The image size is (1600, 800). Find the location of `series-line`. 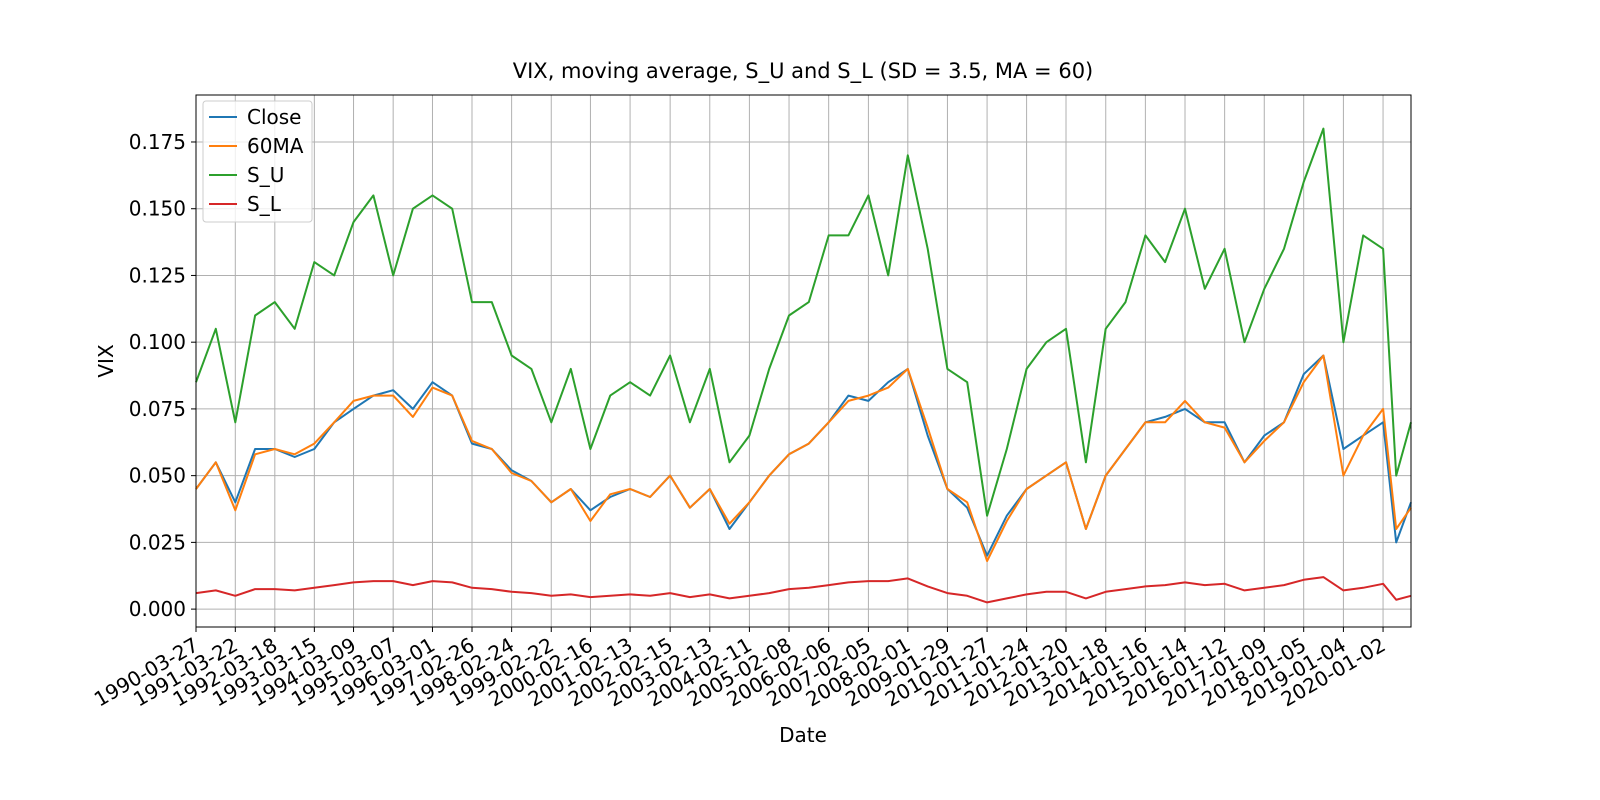

series-line is located at coordinates (803, 590).